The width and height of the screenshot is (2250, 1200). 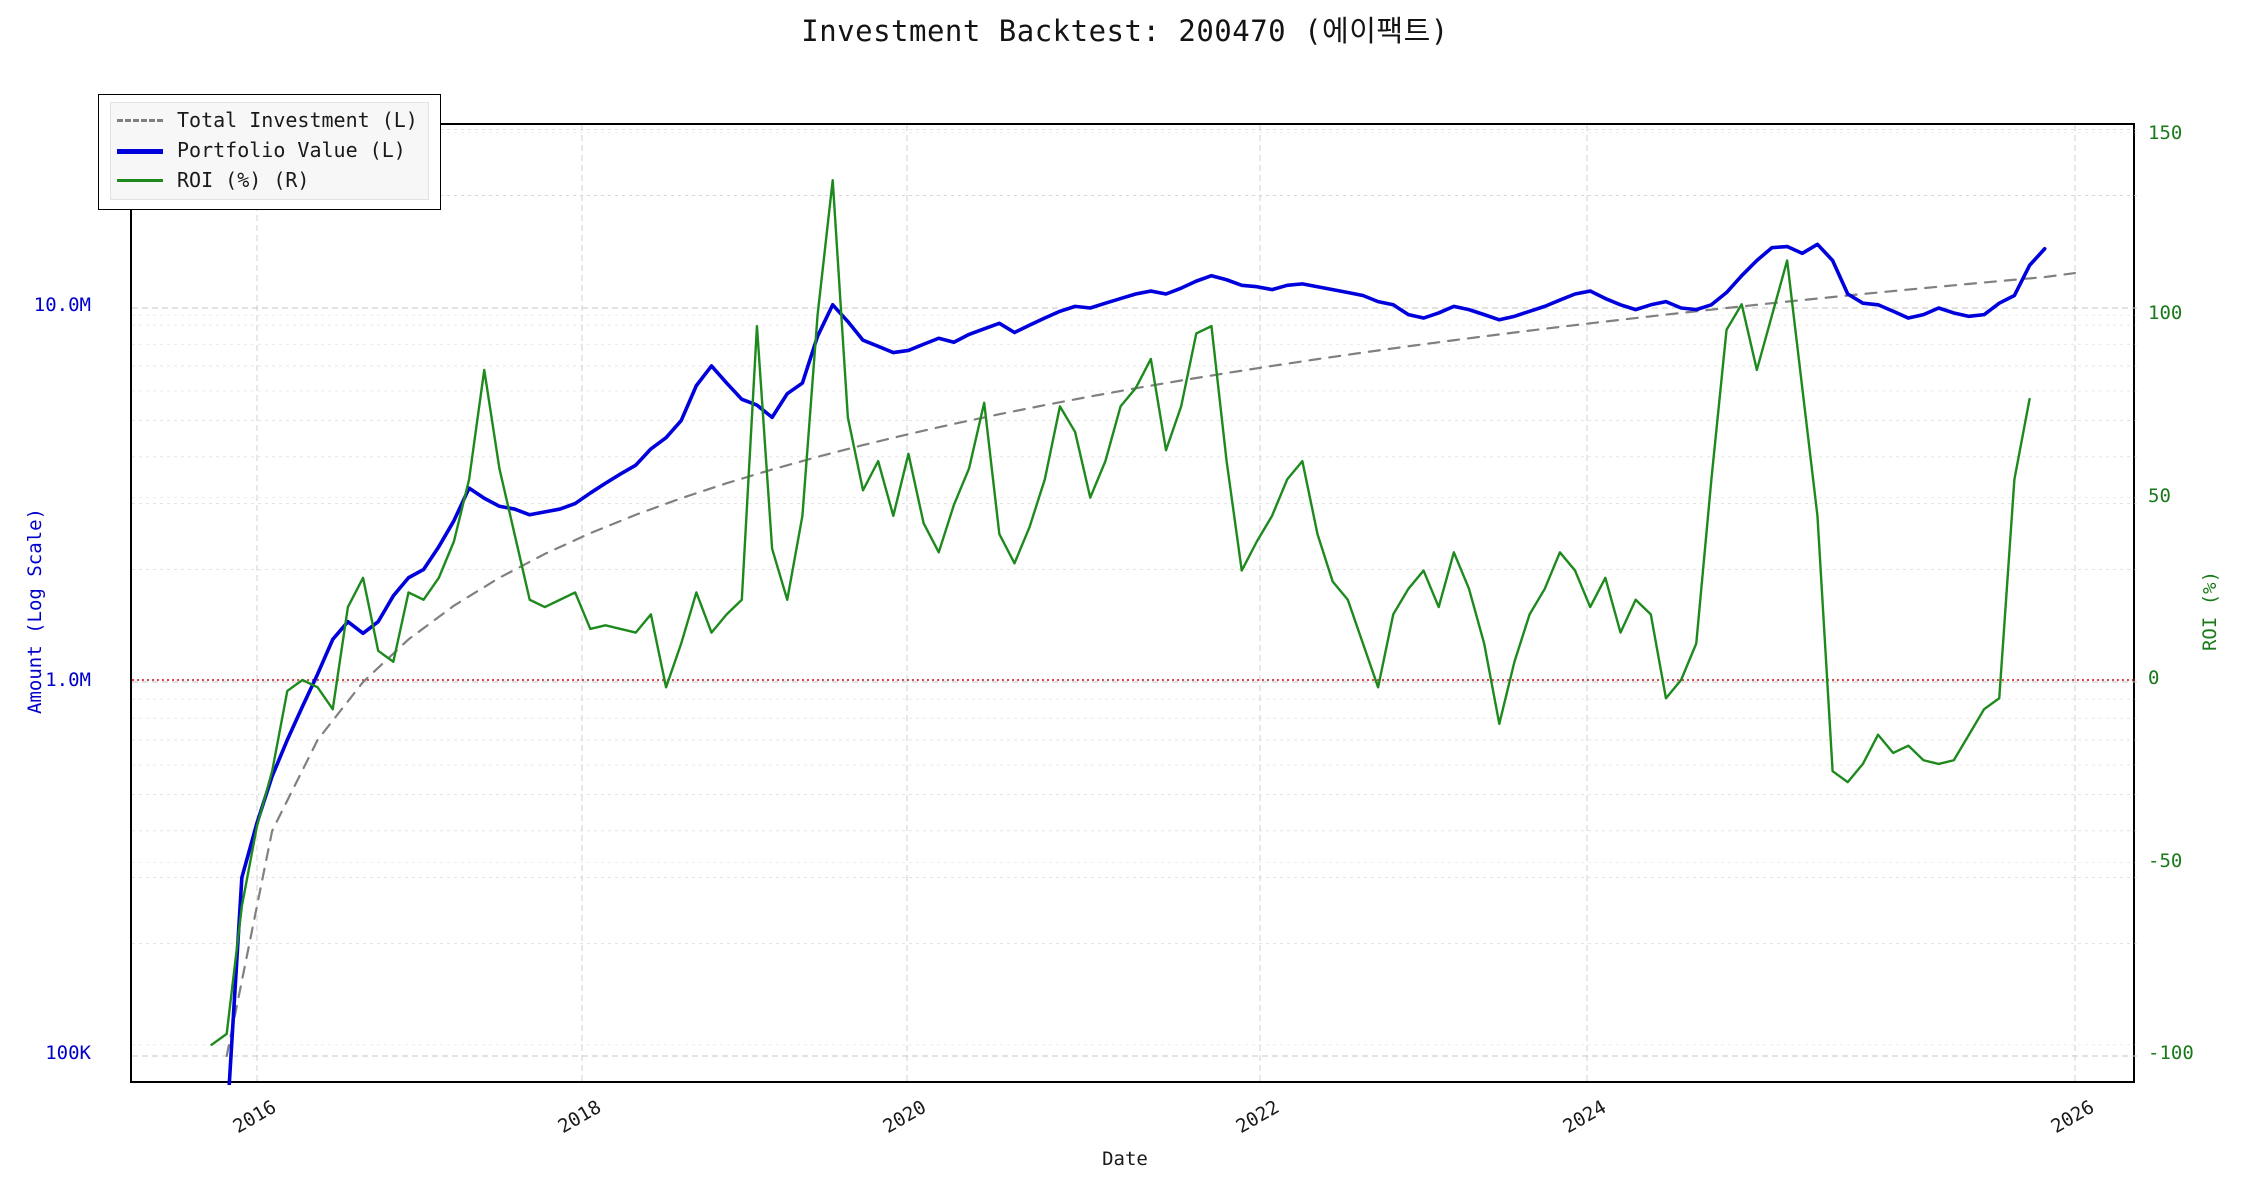 I want to click on legend-label: ROI (%) (R), so click(x=243, y=180).